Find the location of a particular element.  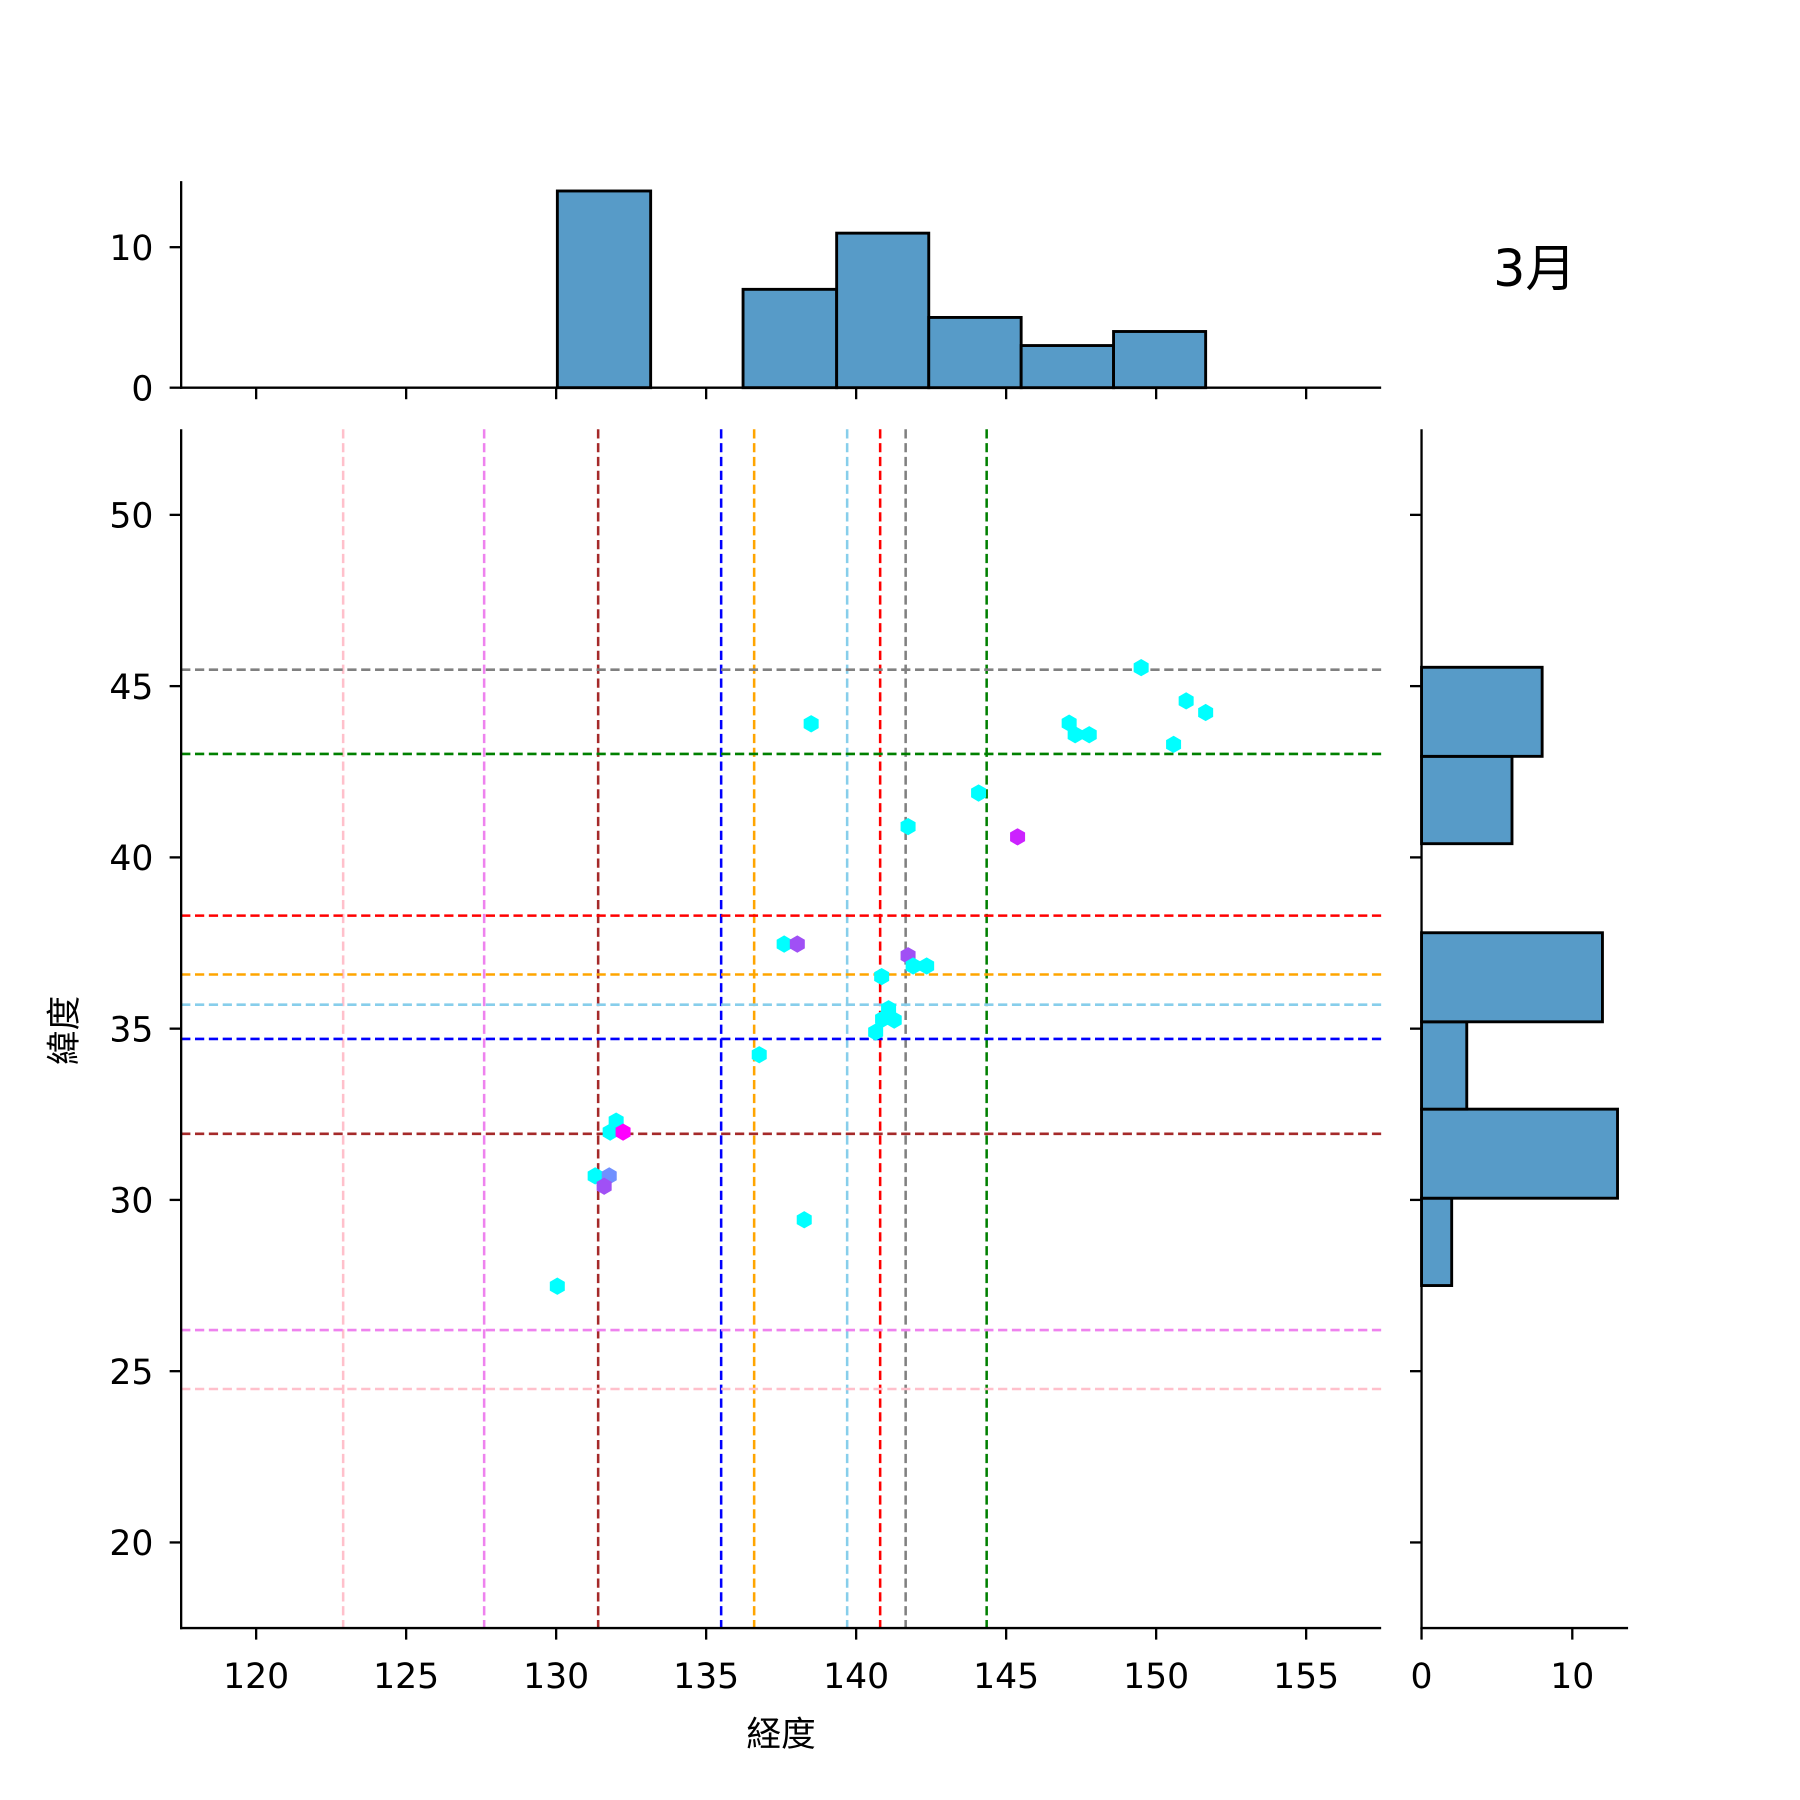

y-tick-label: 25 is located at coordinates (131, 1373).